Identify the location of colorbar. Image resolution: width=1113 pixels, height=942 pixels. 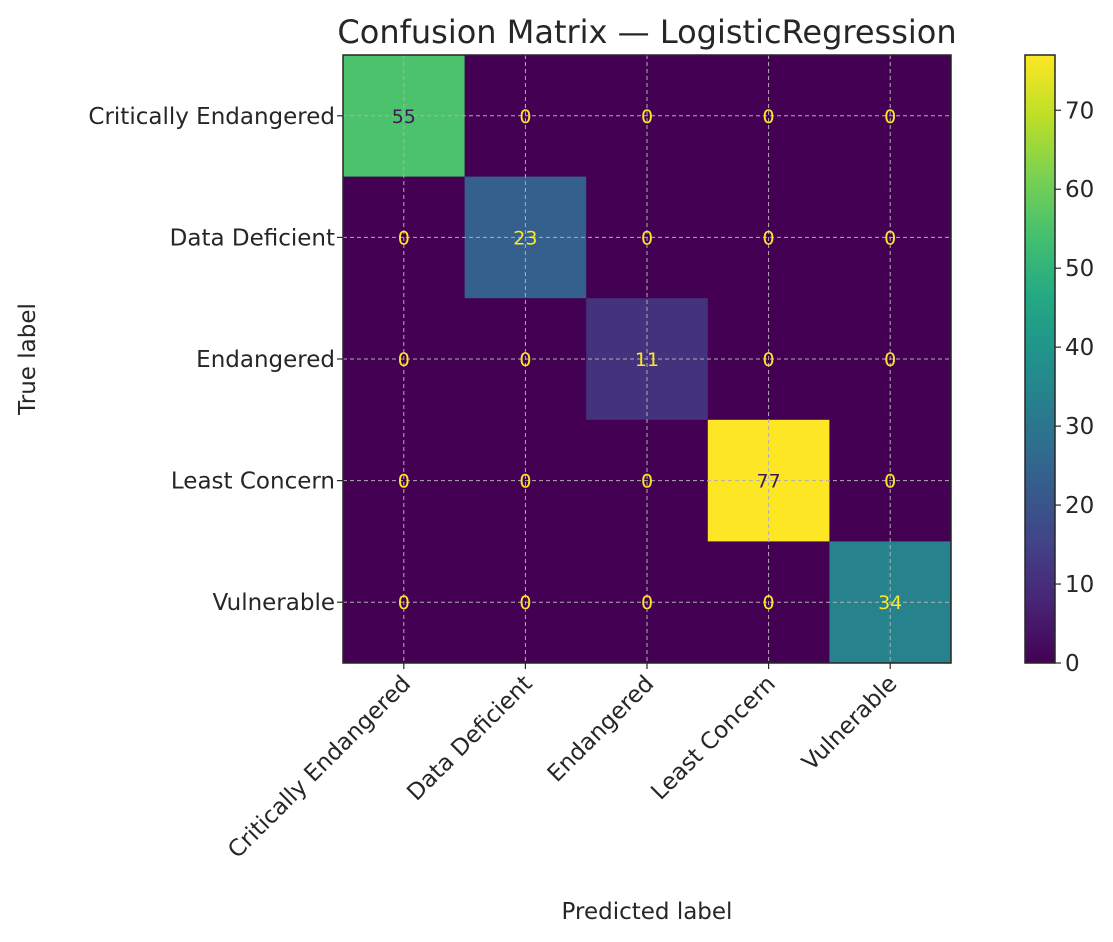
(1040, 359).